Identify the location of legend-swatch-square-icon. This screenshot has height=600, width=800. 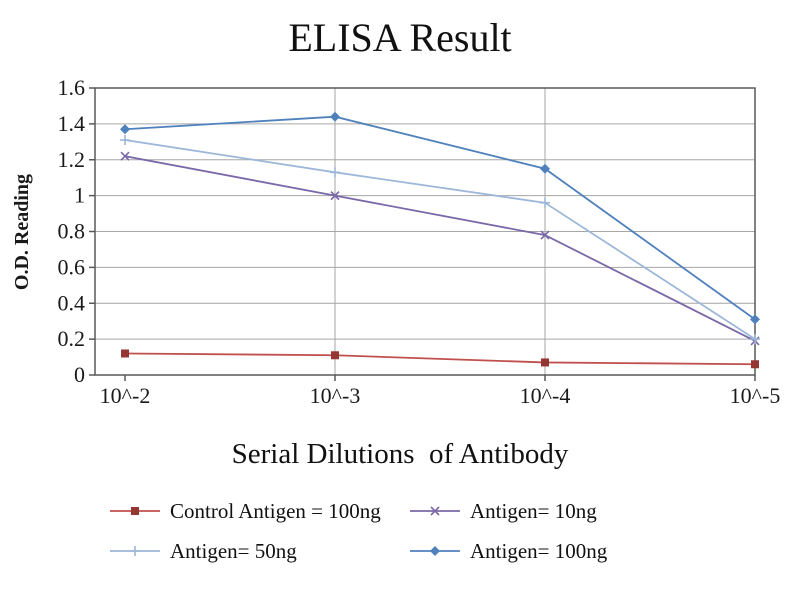
(135, 511).